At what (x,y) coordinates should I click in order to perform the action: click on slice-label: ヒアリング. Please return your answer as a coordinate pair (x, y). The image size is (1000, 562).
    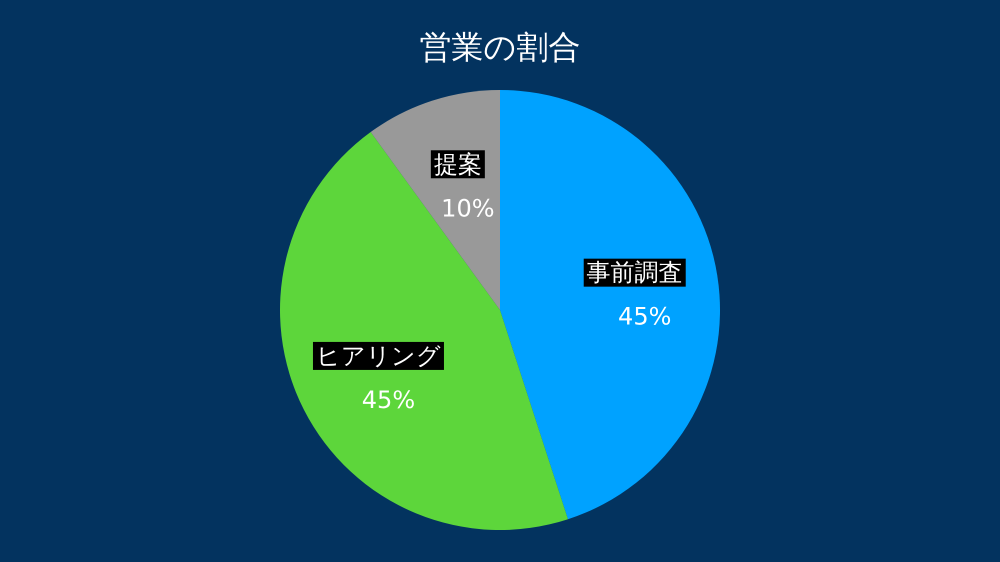
    Looking at the image, I should click on (378, 356).